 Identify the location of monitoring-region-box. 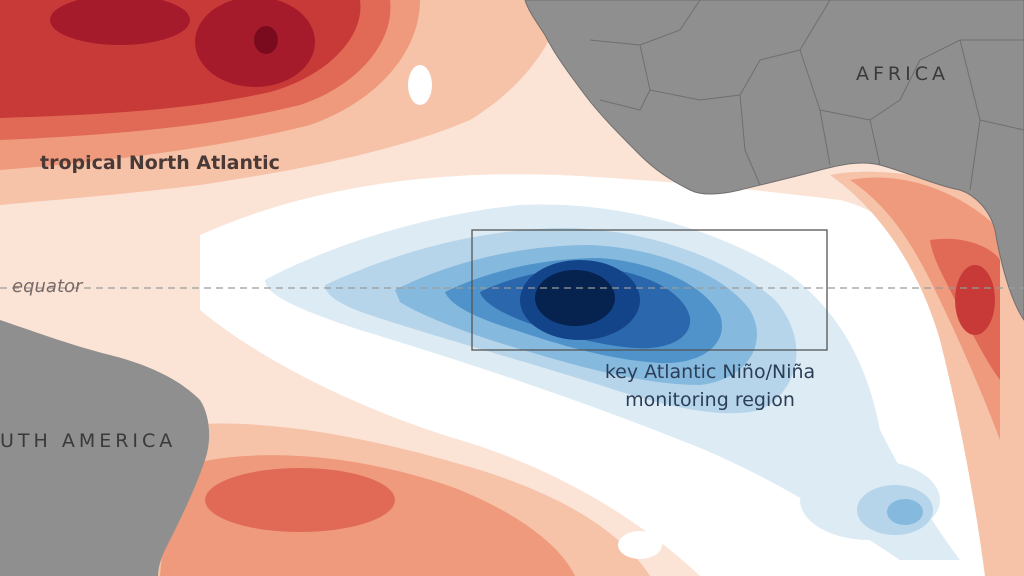
(649, 290).